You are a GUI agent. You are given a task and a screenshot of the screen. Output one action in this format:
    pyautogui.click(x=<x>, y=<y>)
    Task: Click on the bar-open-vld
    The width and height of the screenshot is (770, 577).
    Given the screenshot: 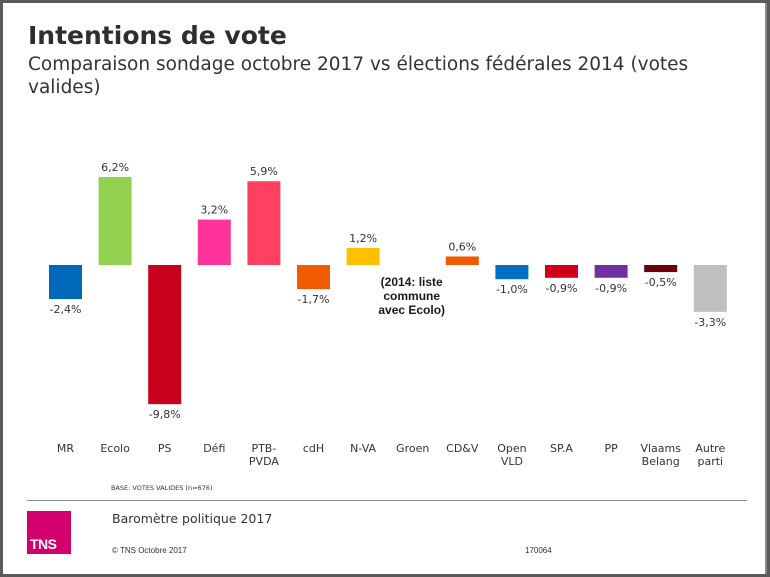 What is the action you would take?
    pyautogui.click(x=512, y=272)
    